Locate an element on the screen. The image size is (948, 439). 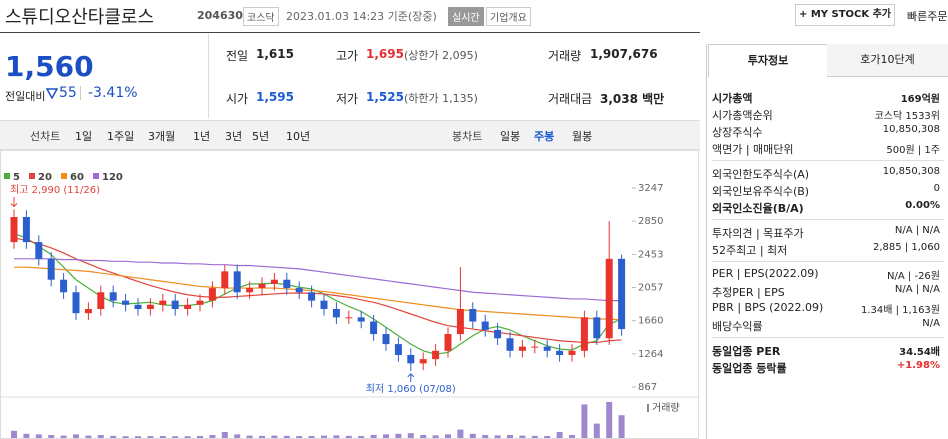
mystock-button: + MY STOCK 추가 is located at coordinates (845, 15).